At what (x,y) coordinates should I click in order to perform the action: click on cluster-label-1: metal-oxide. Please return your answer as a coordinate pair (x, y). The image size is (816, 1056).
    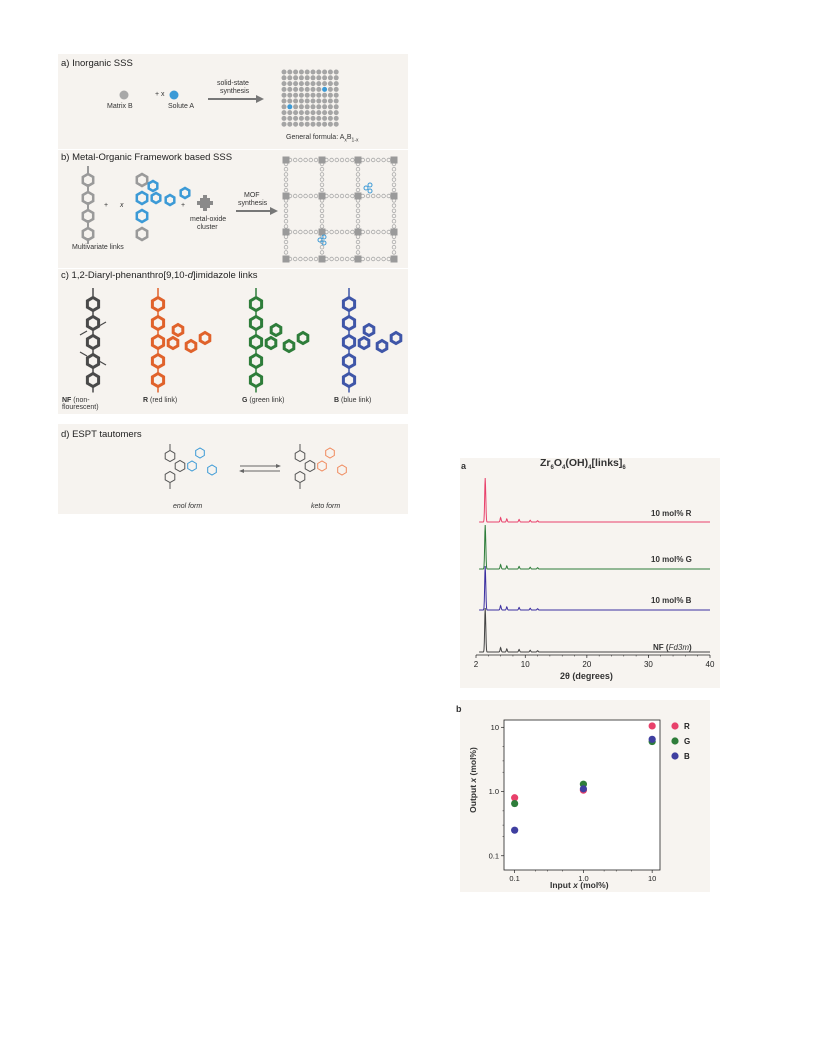
    Looking at the image, I should click on (208, 219).